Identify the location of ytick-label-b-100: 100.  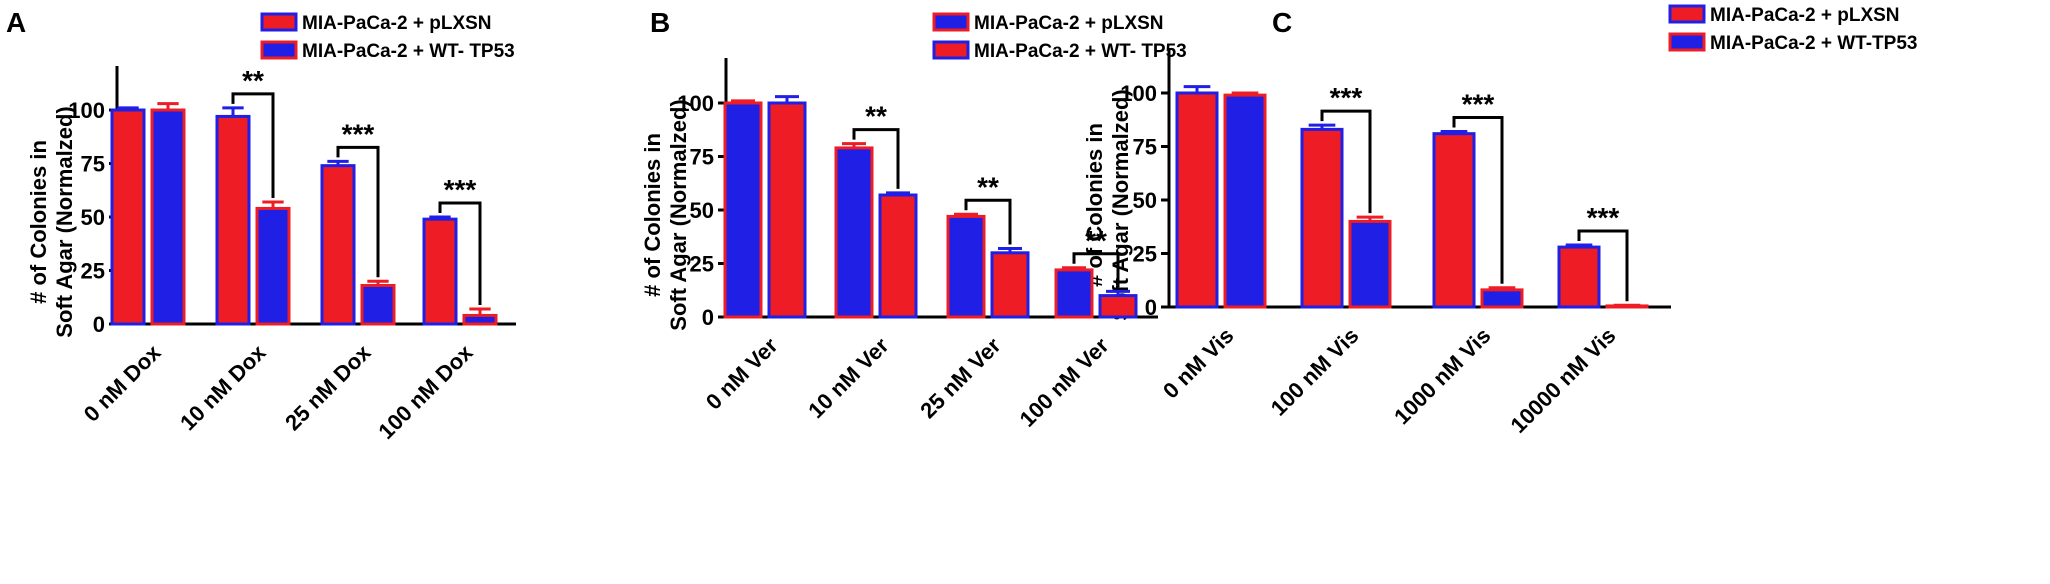
(695, 103).